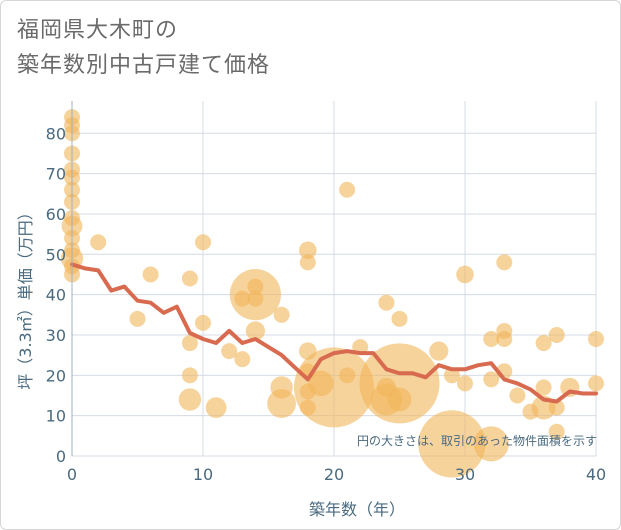 The width and height of the screenshot is (621, 530). Describe the element at coordinates (56, 335) in the screenshot. I see `y-tick-label: 30` at that location.